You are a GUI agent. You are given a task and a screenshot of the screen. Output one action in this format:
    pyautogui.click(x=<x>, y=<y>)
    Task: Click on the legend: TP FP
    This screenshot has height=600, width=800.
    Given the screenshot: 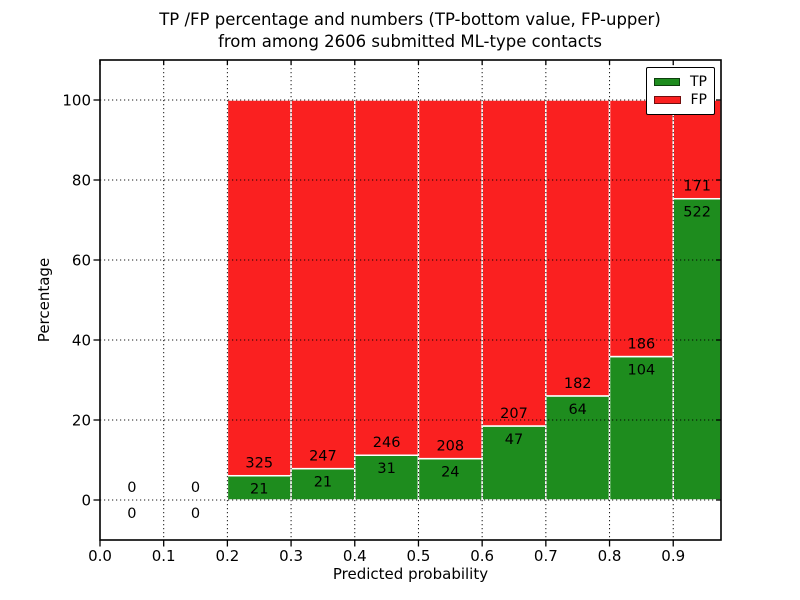 What is the action you would take?
    pyautogui.click(x=680, y=91)
    